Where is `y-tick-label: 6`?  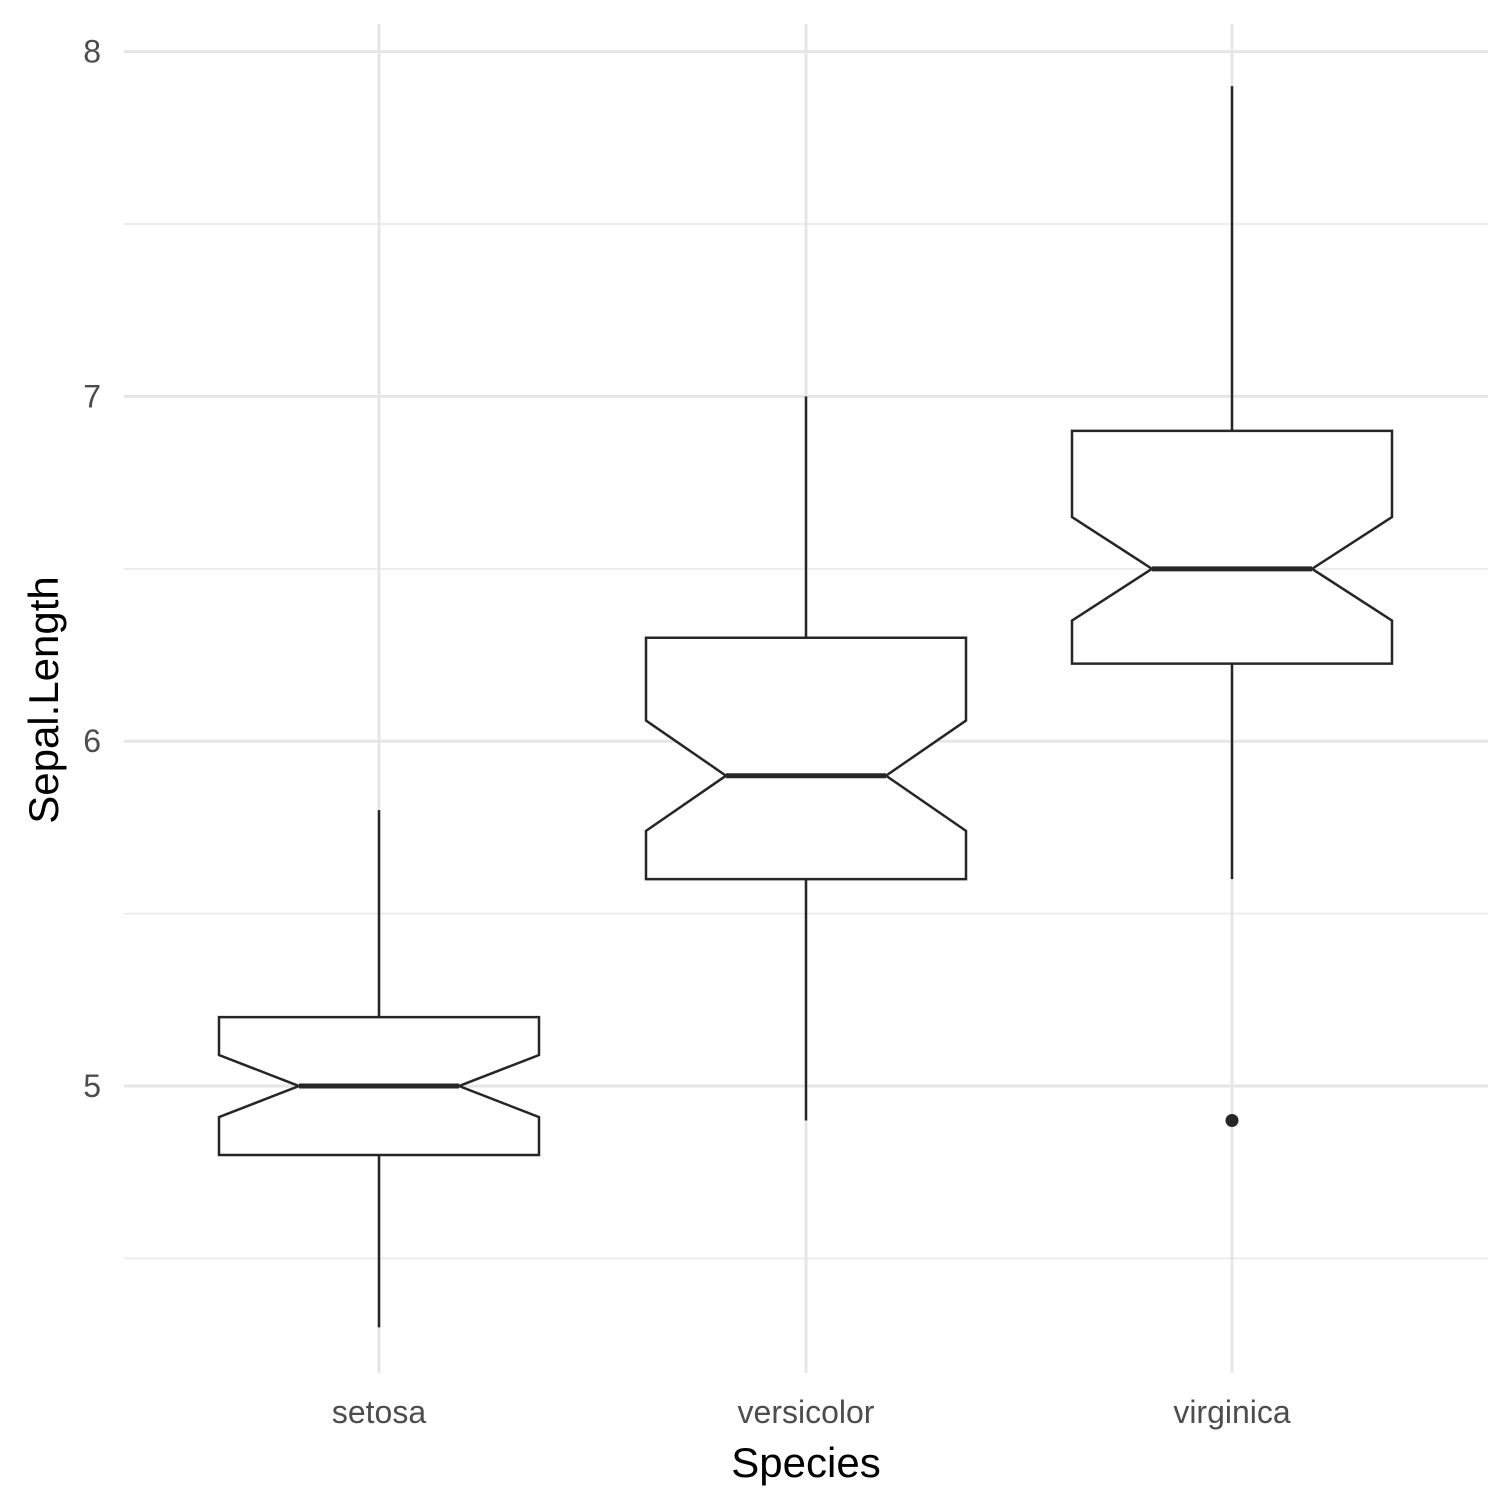
y-tick-label: 6 is located at coordinates (92, 741).